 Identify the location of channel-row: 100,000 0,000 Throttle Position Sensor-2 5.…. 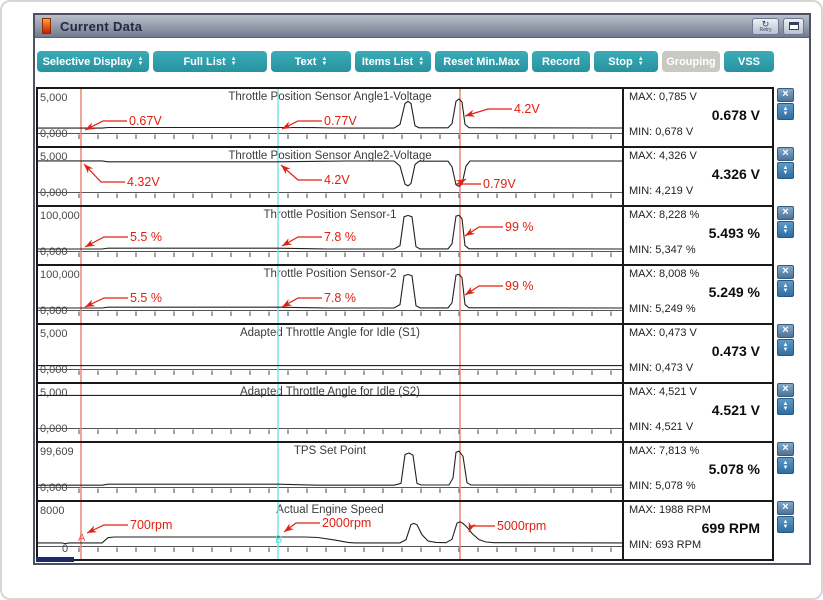
(405, 295).